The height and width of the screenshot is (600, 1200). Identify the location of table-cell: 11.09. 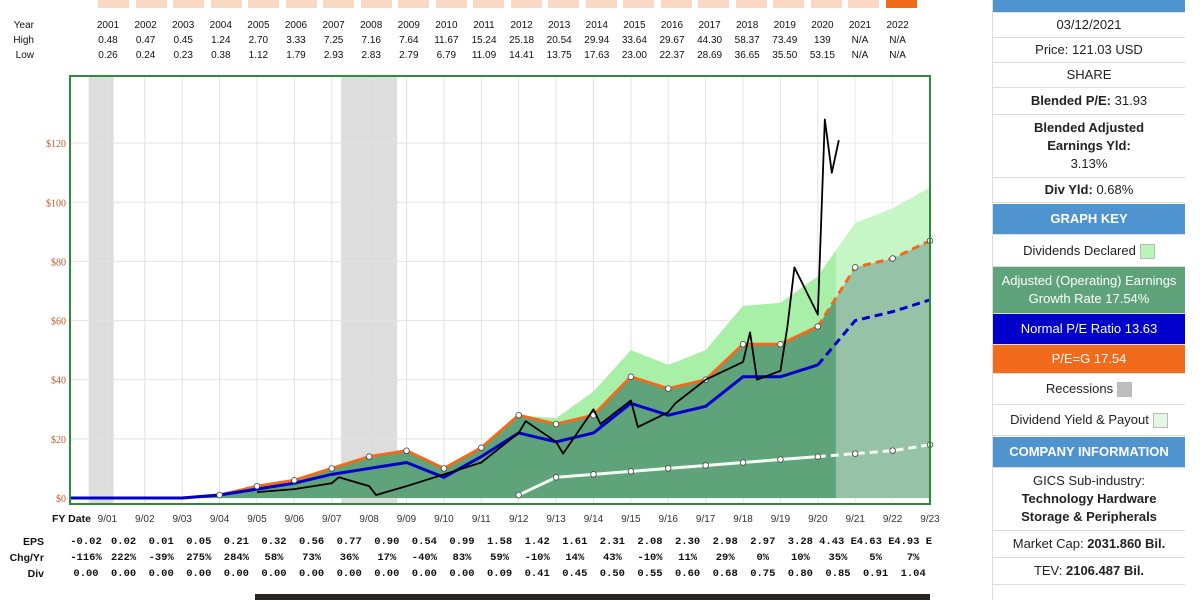
(484, 55).